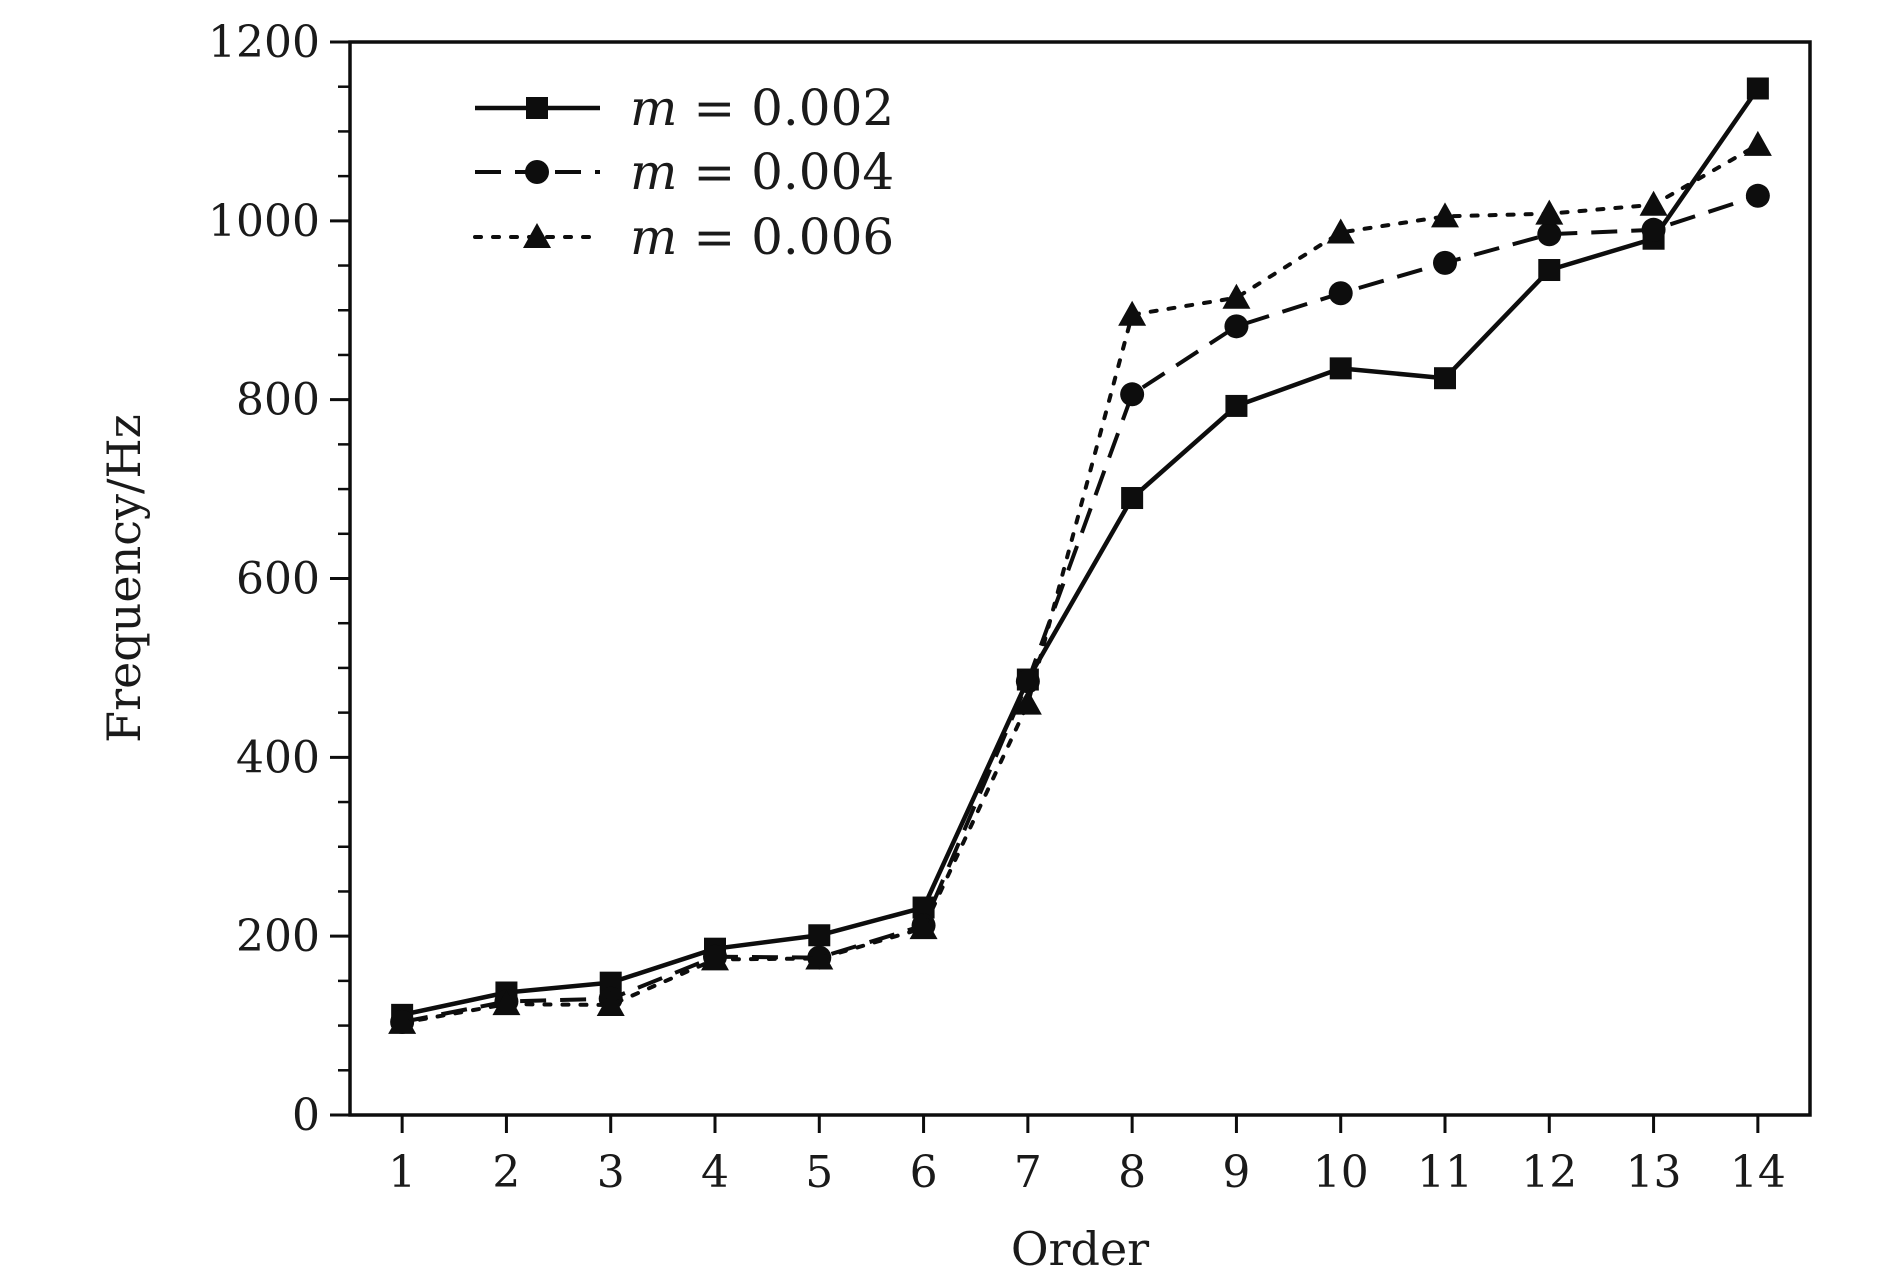 The height and width of the screenshot is (1288, 1890). I want to click on x-axis: 1 2 3 4 5 6 7 8 9 10 11 12 13 14, so click(1087, 1156).